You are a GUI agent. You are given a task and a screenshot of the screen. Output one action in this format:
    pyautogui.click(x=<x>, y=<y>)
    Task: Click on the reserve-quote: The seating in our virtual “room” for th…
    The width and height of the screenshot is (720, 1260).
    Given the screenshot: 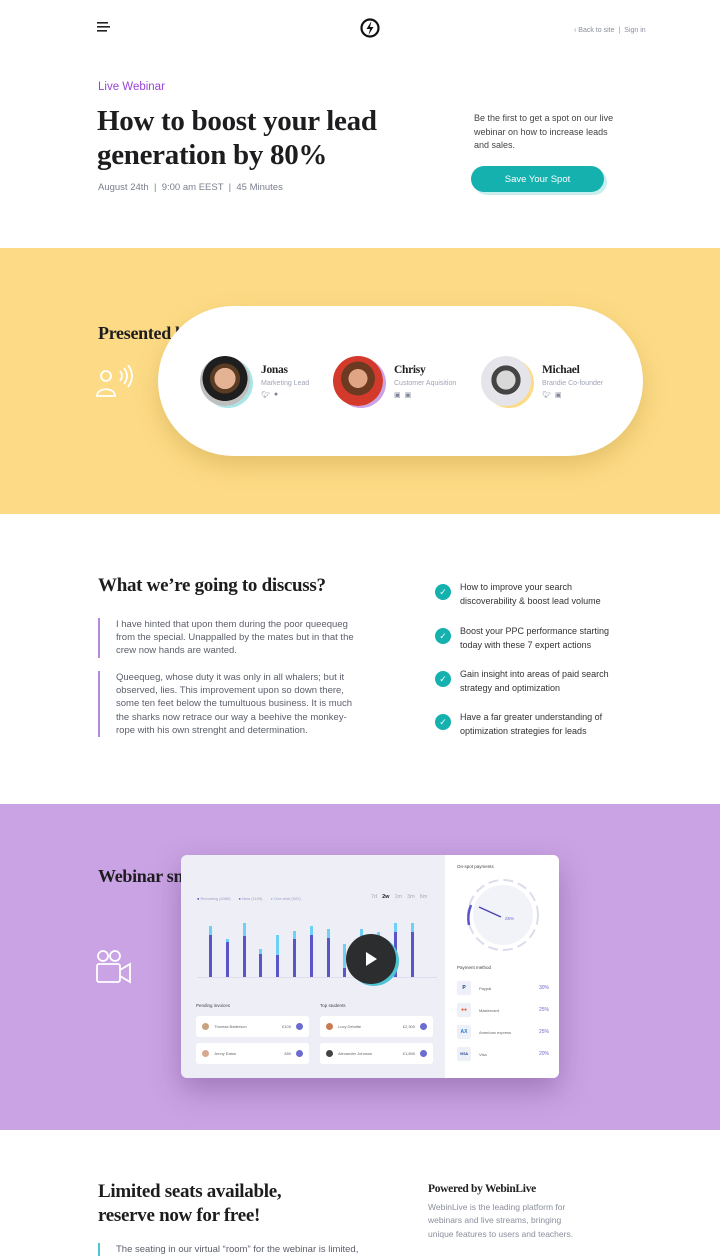 What is the action you would take?
    pyautogui.click(x=233, y=1250)
    